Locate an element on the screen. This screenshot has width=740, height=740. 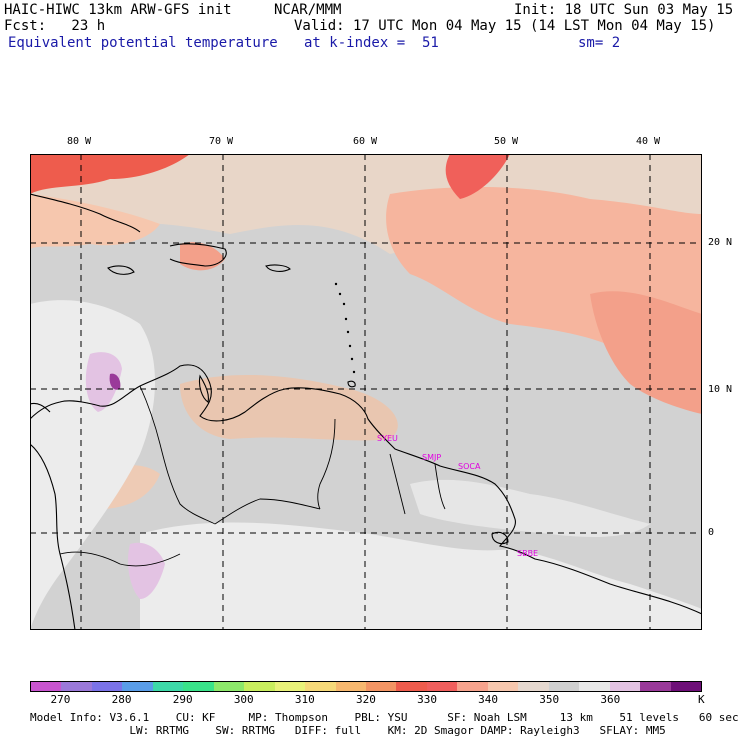
forecast-hour: Fcst: 23 h is located at coordinates (55, 26).